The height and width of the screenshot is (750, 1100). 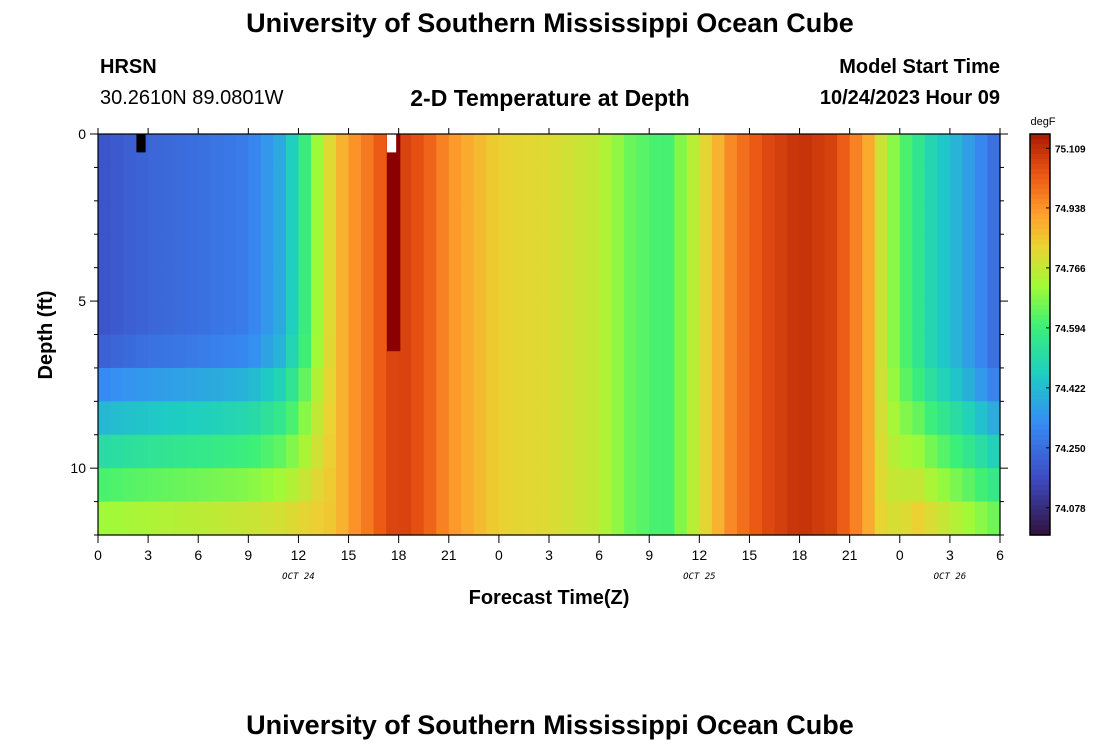 What do you see at coordinates (549, 555) in the screenshot?
I see `x-tick-label: 3` at bounding box center [549, 555].